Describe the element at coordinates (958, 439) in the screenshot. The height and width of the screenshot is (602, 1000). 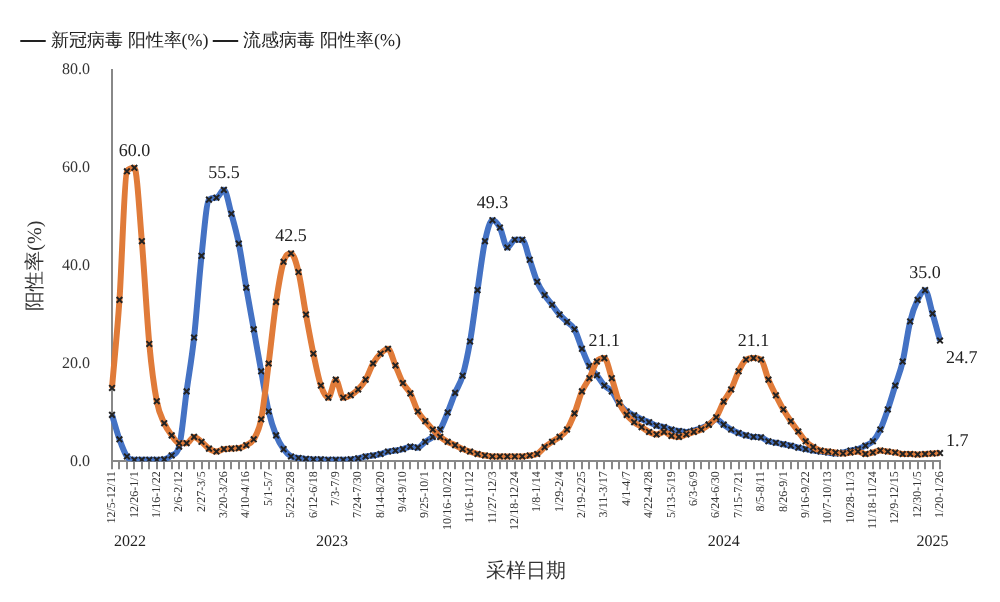
I see `data-label: 1.7` at that location.